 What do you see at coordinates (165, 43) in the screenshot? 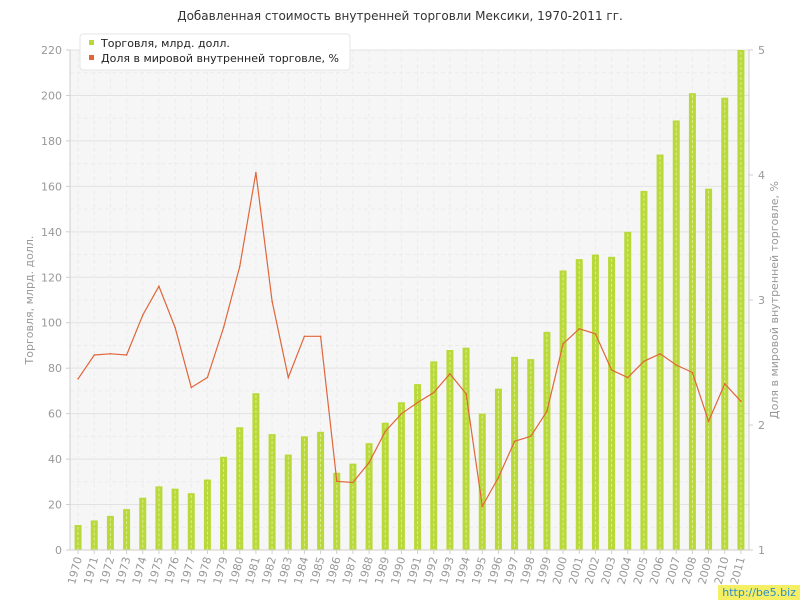
I see `legend-label-bars: Торговля, млрд. долл.` at bounding box center [165, 43].